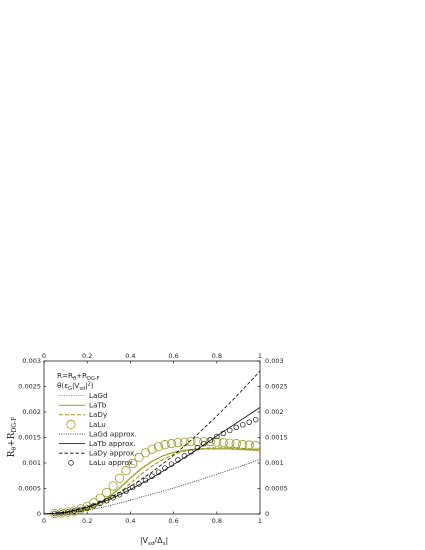 This screenshot has height=550, width=425. Describe the element at coordinates (39, 514) in the screenshot. I see `y-tick-label: 0` at that location.